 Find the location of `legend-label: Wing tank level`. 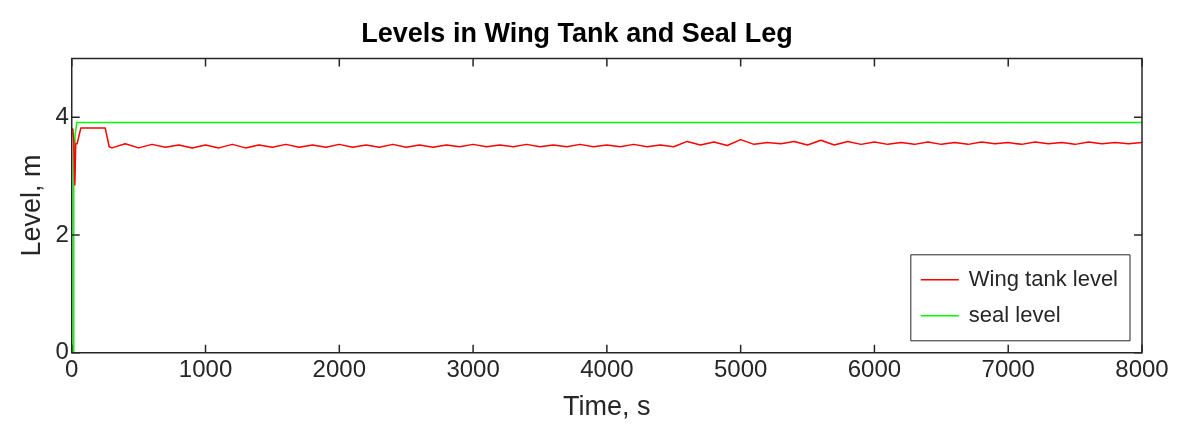

legend-label: Wing tank level is located at coordinates (1043, 278).